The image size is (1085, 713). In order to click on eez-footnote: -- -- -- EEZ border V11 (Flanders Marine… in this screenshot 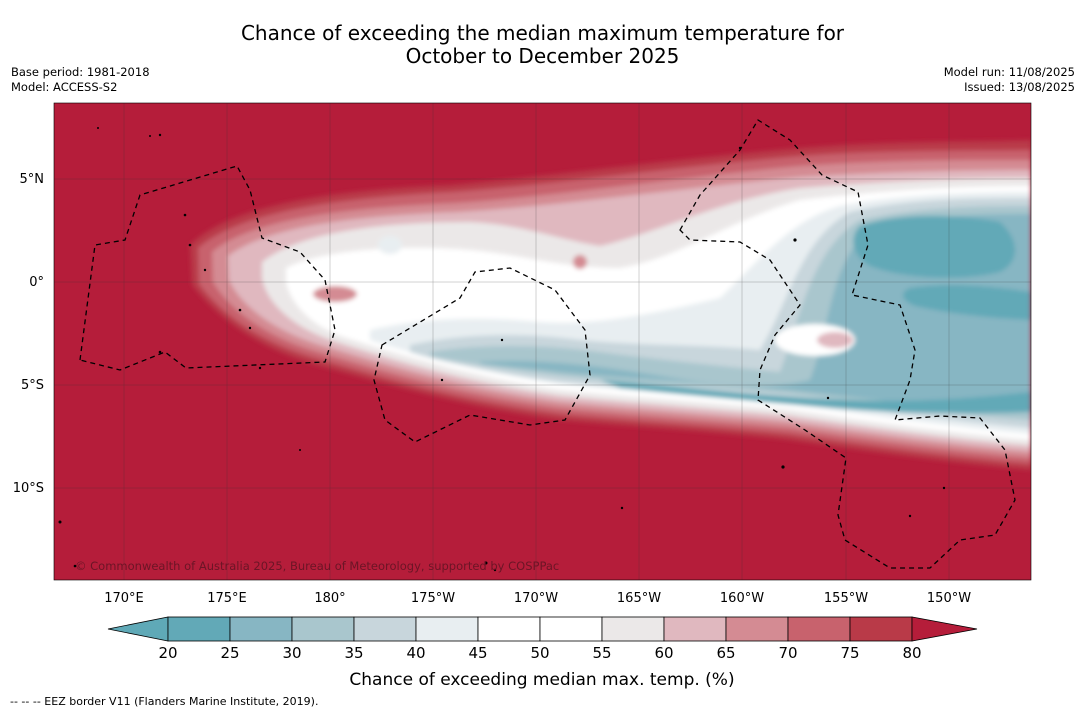, I will do `click(164, 701)`.